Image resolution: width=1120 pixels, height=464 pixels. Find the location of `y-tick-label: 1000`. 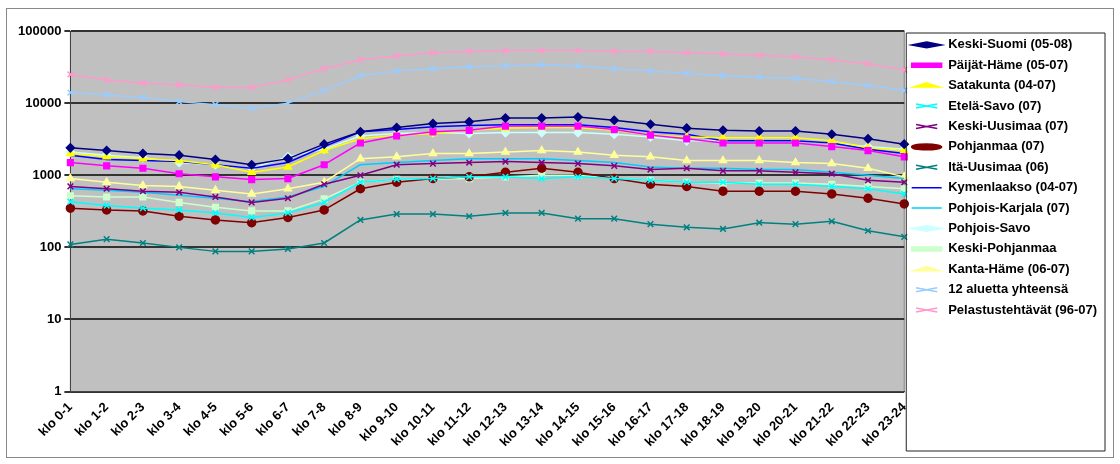

y-tick-label: 1000 is located at coordinates (47, 174).